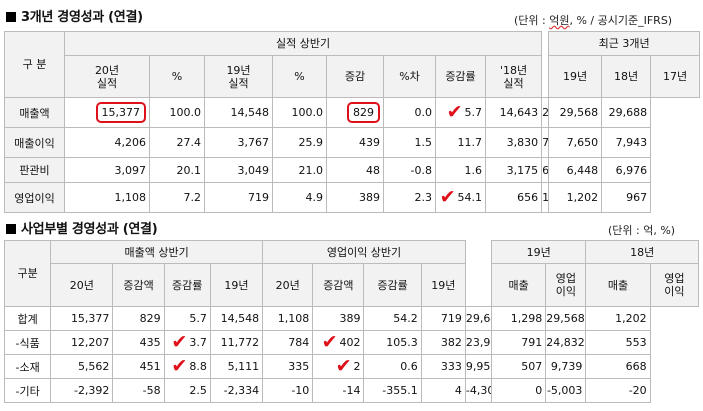 The height and width of the screenshot is (411, 703). What do you see at coordinates (238, 76) in the screenshot?
I see `header-19: 19년 실적` at bounding box center [238, 76].